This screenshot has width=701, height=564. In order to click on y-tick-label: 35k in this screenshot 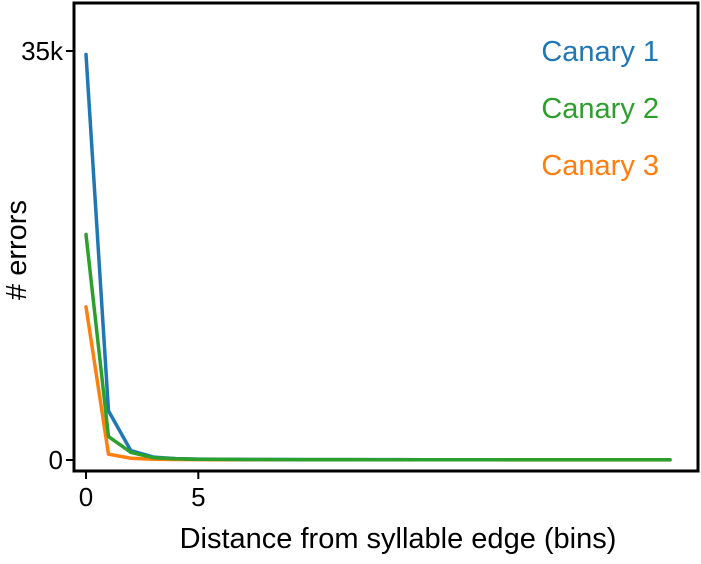, I will do `click(42, 51)`.